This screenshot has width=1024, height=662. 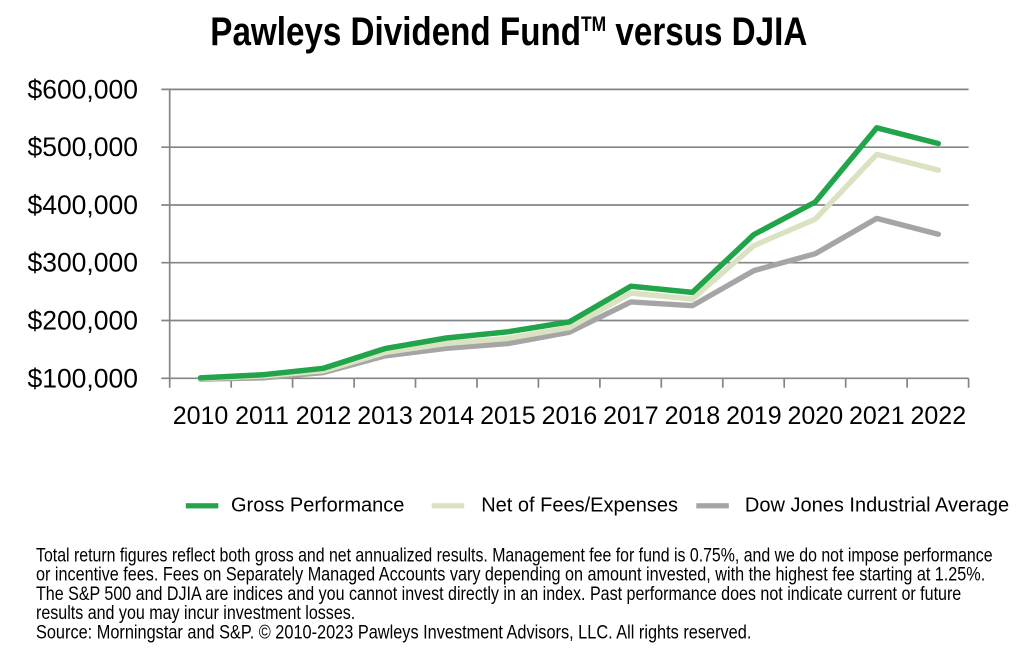 I want to click on svg-text: Dow Jones Industrial Average, so click(x=877, y=505).